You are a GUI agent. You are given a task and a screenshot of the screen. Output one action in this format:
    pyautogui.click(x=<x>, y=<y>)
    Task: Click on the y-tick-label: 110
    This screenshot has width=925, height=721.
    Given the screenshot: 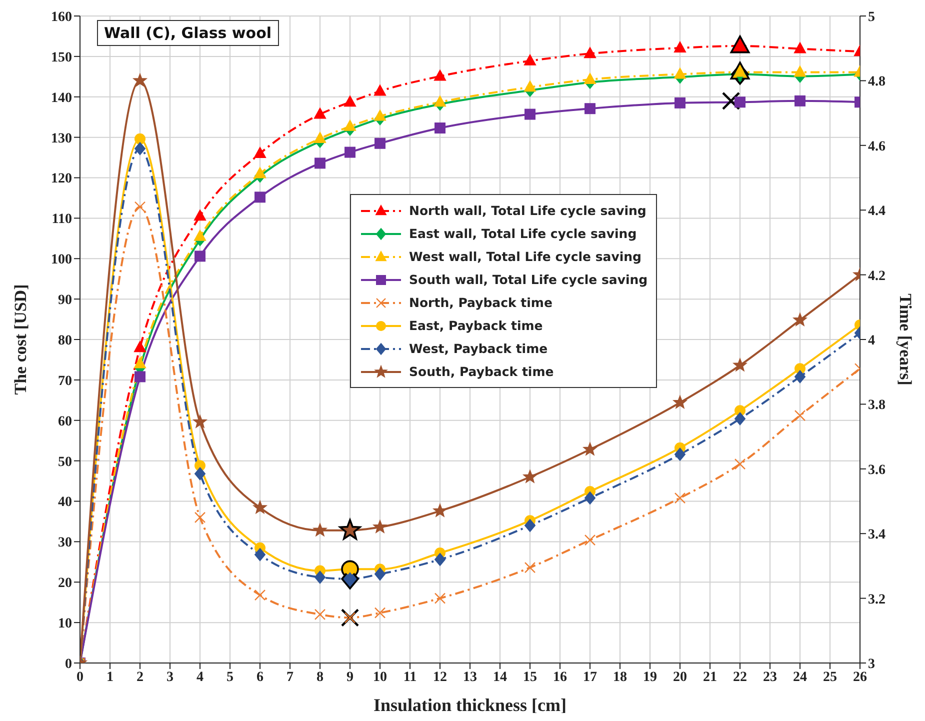 What is the action you would take?
    pyautogui.click(x=62, y=220)
    